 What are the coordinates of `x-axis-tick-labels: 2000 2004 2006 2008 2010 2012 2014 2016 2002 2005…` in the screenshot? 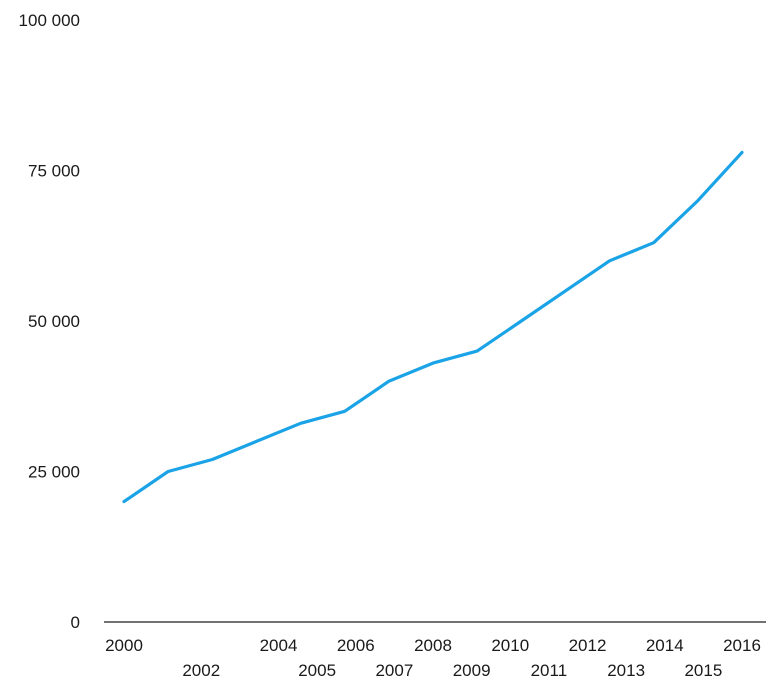 It's located at (433, 658).